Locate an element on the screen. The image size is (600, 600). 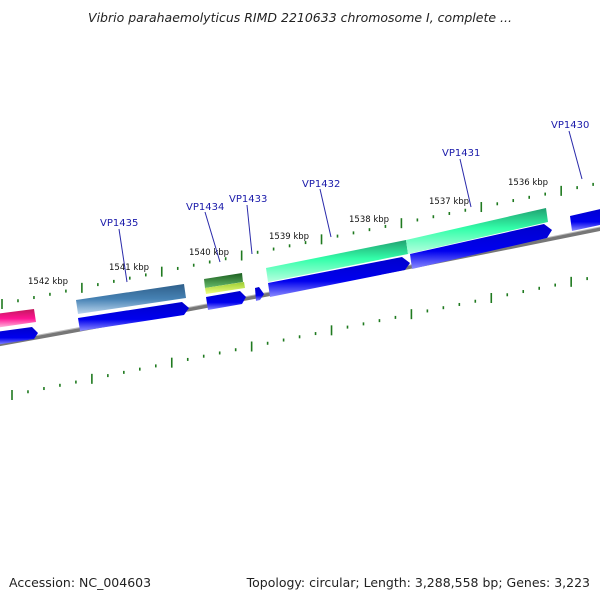
scale-label-1536: 1536 kbp is located at coordinates (528, 183).